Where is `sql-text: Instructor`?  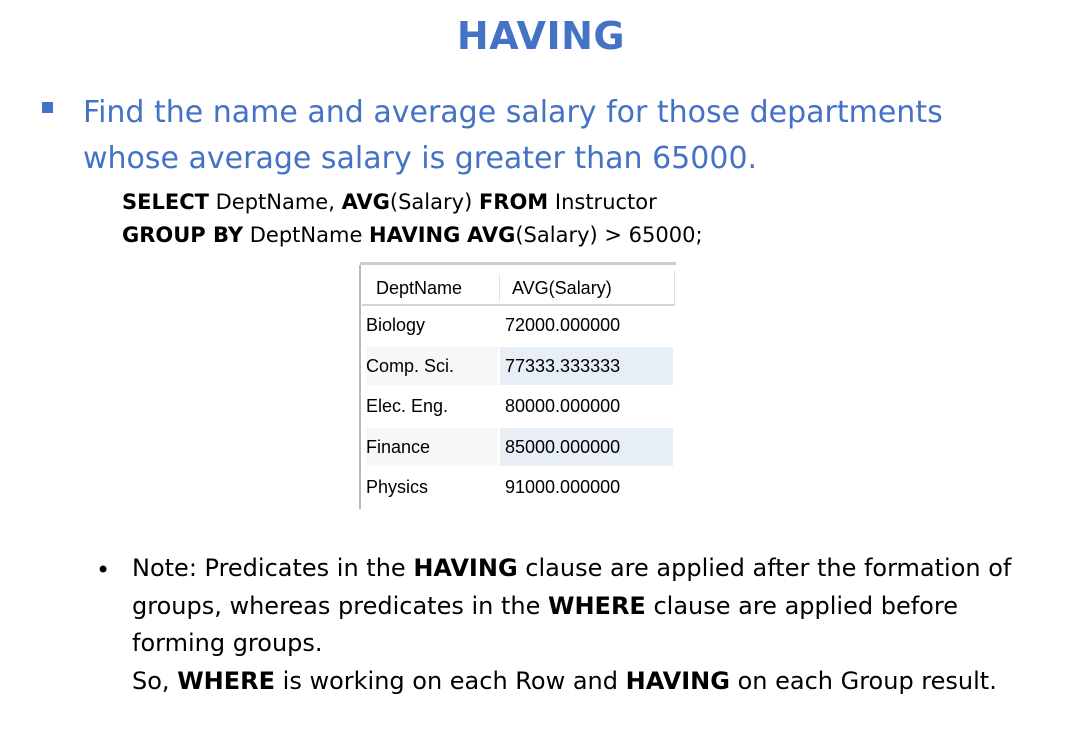 sql-text: Instructor is located at coordinates (602, 202).